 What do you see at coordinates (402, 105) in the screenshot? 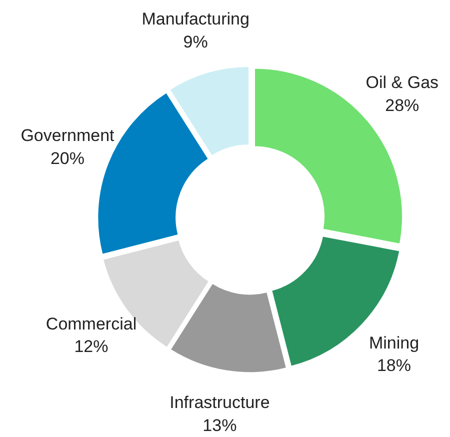
I see `data-label: 28%` at bounding box center [402, 105].